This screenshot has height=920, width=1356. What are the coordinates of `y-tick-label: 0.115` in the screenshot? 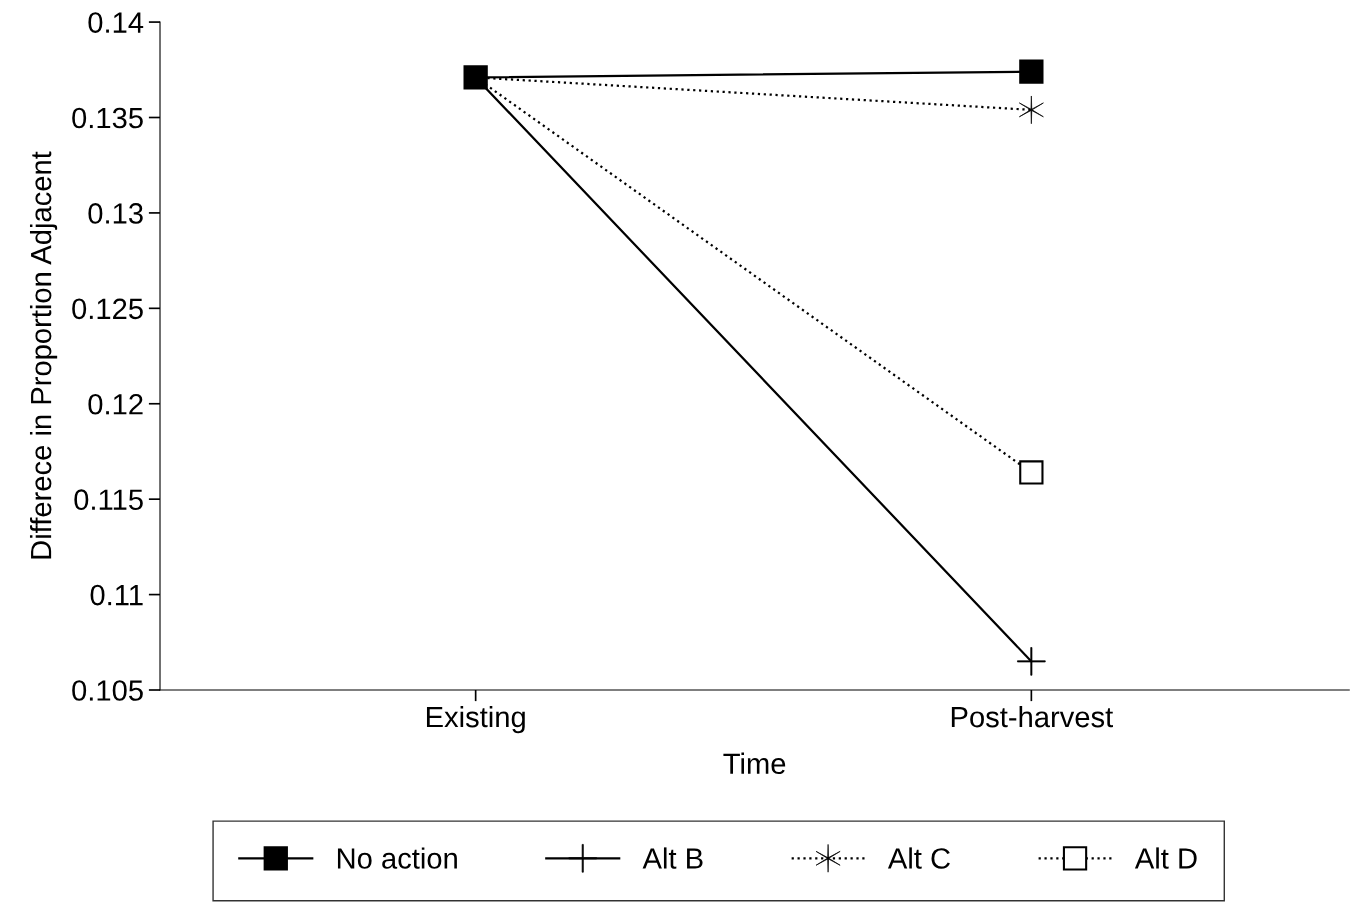 It's located at (108, 500).